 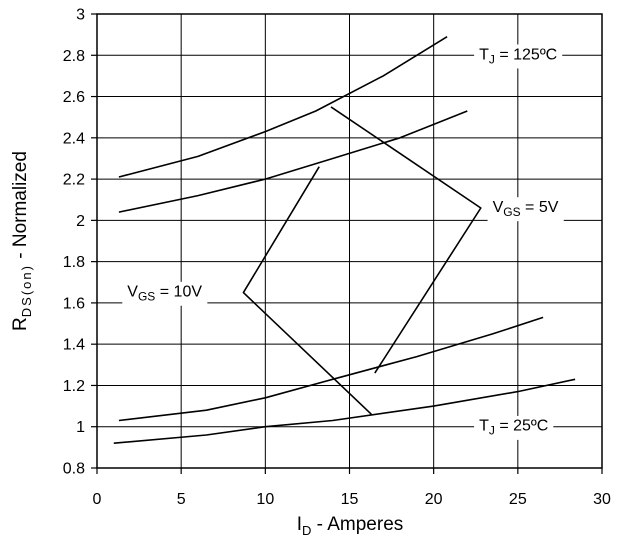 I want to click on y-tick-labels: 0.8 1 1.2 1.4 1.6 1.8 2 2.2 2.4 2.6 2.8 3, so click(x=74, y=242).